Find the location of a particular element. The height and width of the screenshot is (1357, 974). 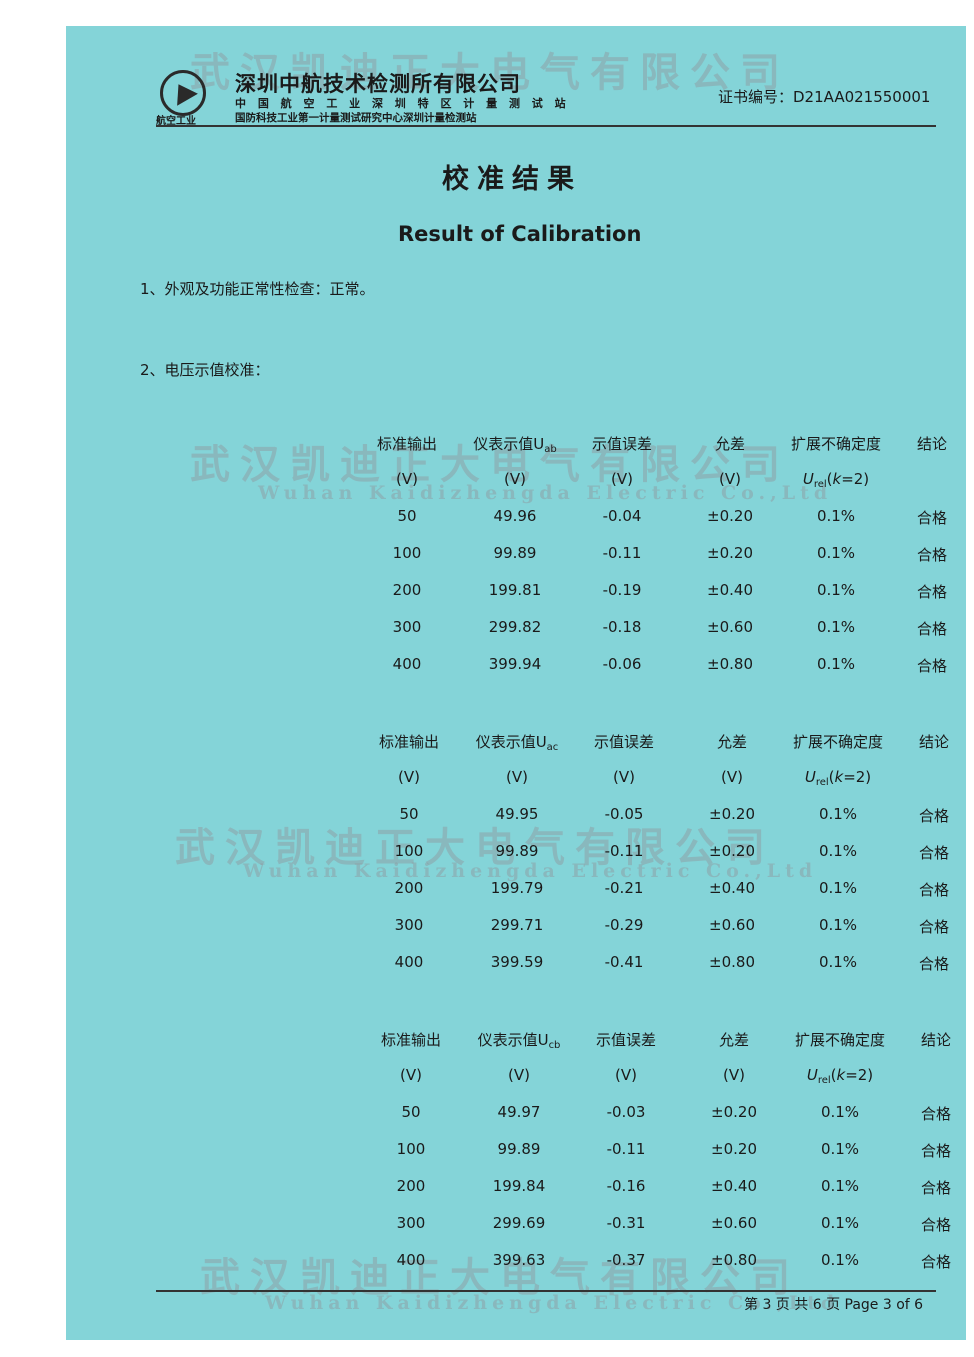

table-cell: -0.29 is located at coordinates (624, 925).